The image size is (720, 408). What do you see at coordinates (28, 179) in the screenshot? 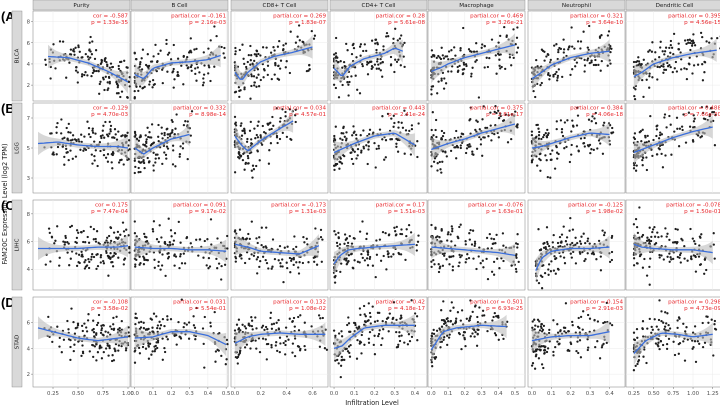
I see `y-tick-label: 3` at bounding box center [28, 179].